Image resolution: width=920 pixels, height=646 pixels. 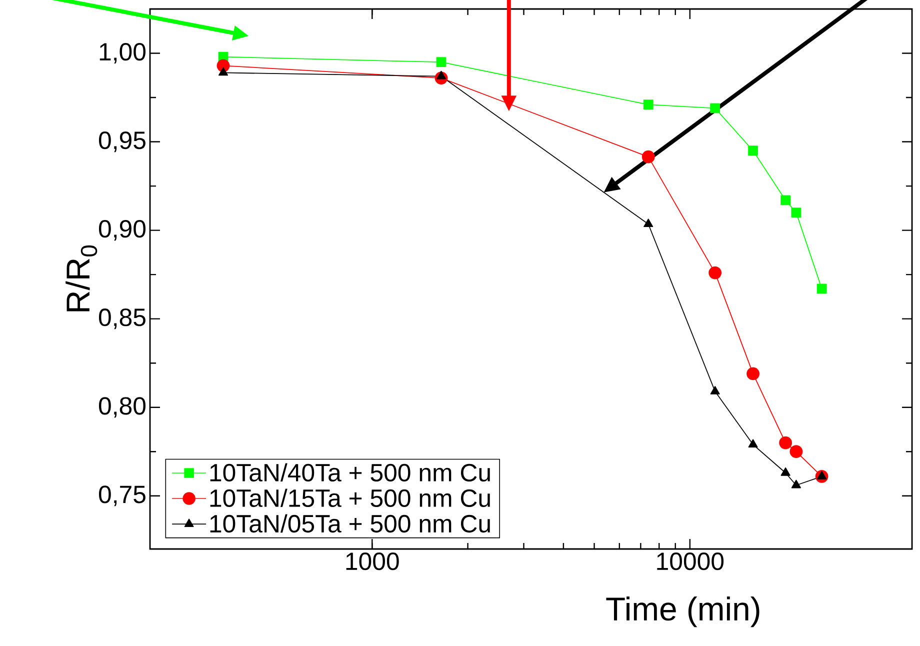 What do you see at coordinates (82, 278) in the screenshot?
I see `y-axis-title: R/R$_{0}$` at bounding box center [82, 278].